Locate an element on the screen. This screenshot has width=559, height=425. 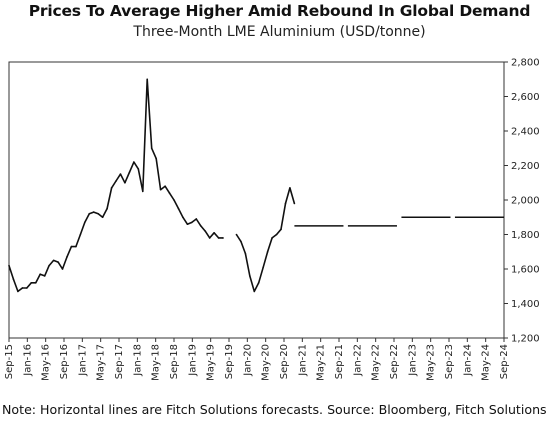
x-tick-label: Jan-23 is located at coordinates (412, 360).